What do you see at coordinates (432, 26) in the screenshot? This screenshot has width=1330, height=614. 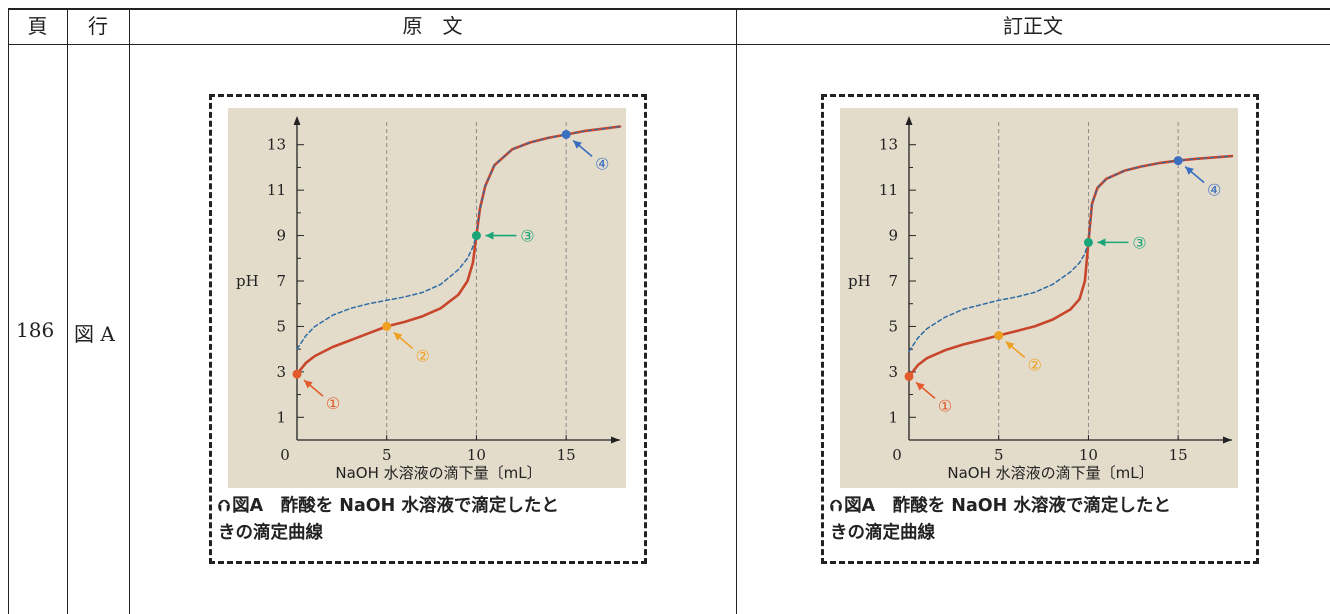 I see `header-original: 原 文` at bounding box center [432, 26].